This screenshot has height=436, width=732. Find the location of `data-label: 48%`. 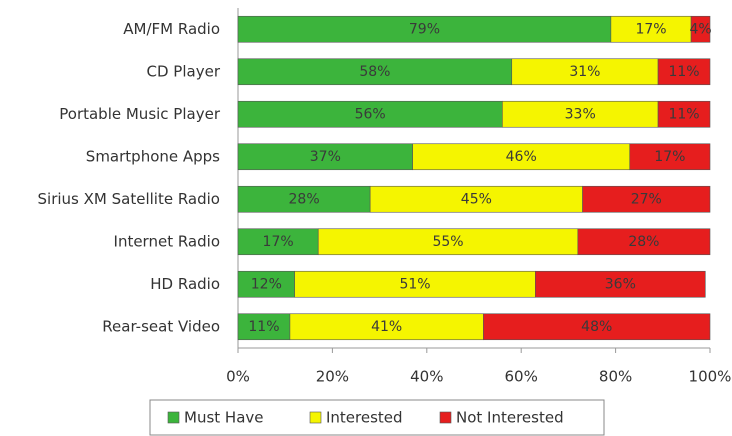

data-label: 48% is located at coordinates (596, 327).